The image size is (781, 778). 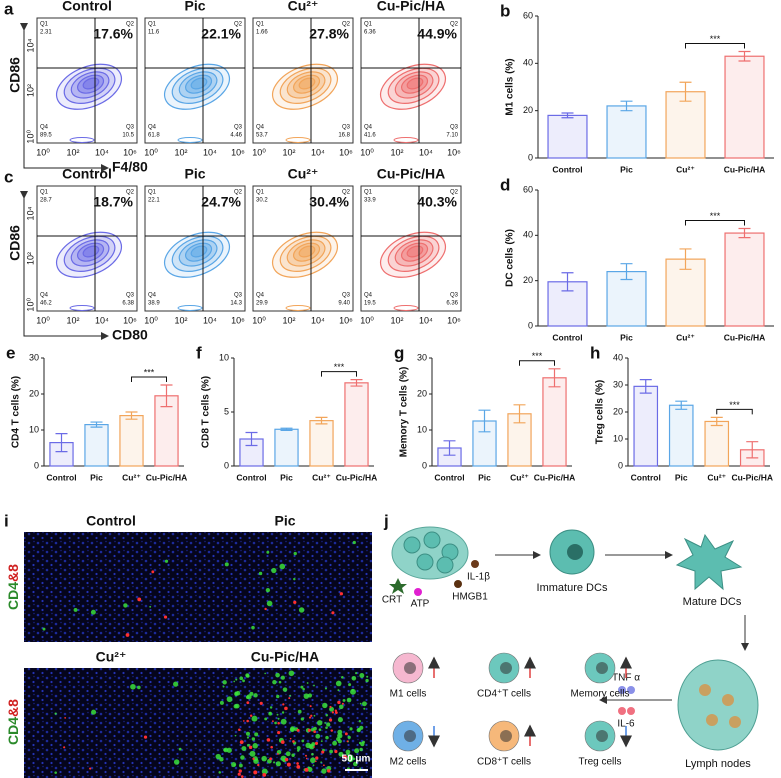 What do you see at coordinates (130, 167) in the screenshot?
I see `axis-label: F4/80` at bounding box center [130, 167].